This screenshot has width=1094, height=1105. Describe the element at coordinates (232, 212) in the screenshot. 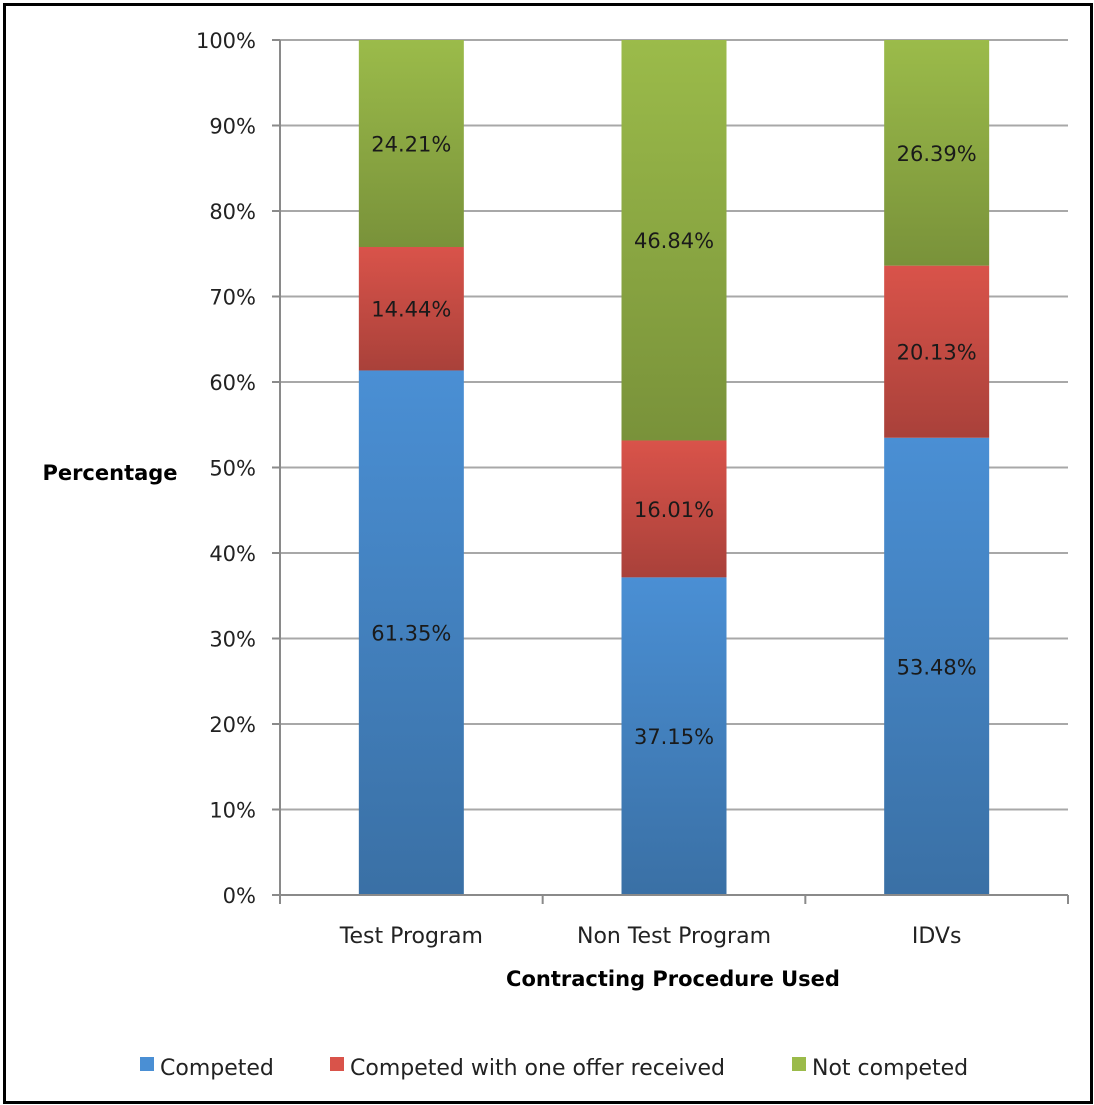

I see `y-tick-label-8: 80%` at that location.